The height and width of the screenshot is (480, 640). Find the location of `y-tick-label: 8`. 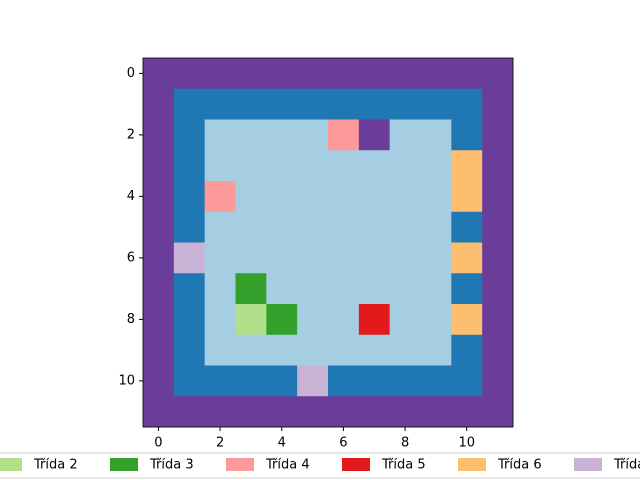

y-tick-label: 8 is located at coordinates (131, 319).